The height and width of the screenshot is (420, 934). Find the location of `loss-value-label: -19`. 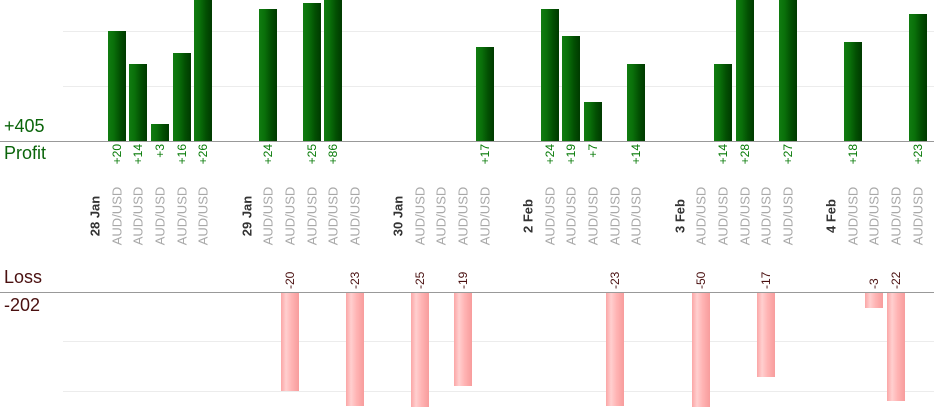

loss-value-label: -19 is located at coordinates (463, 280).